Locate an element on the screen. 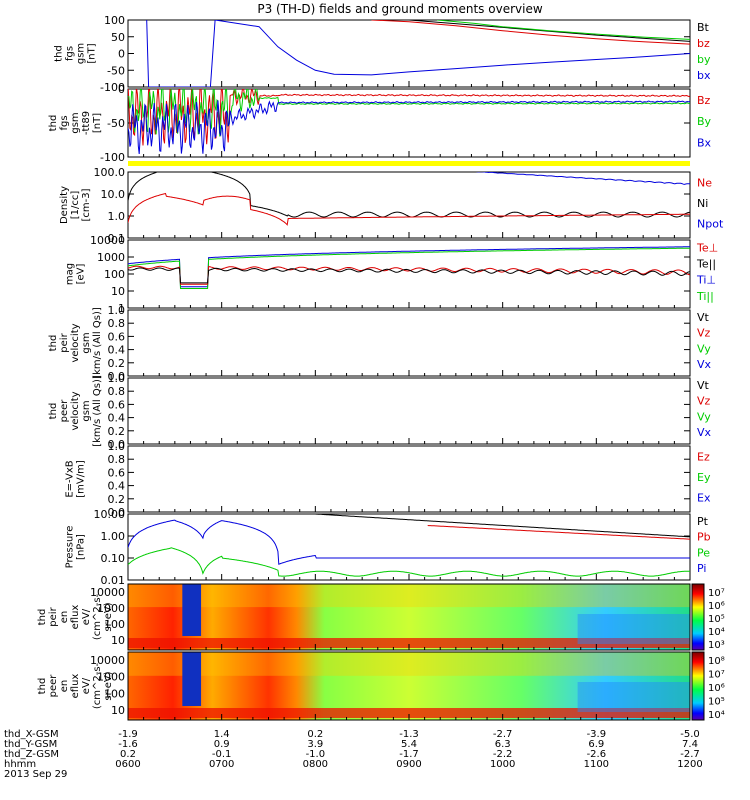 The height and width of the screenshot is (800, 750). ylabel-fgs: thd is located at coordinates (59, 53).